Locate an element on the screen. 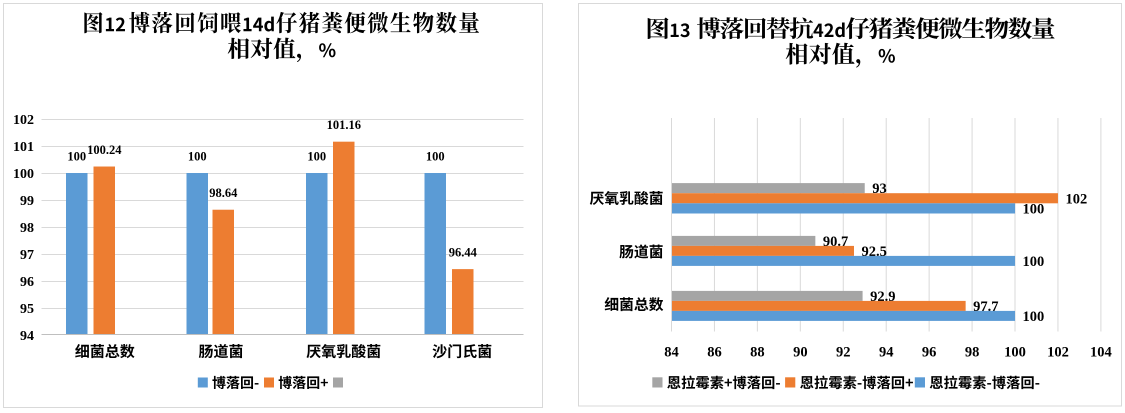 This screenshot has width=1125, height=413. svg-text: 98.64 is located at coordinates (223, 193).